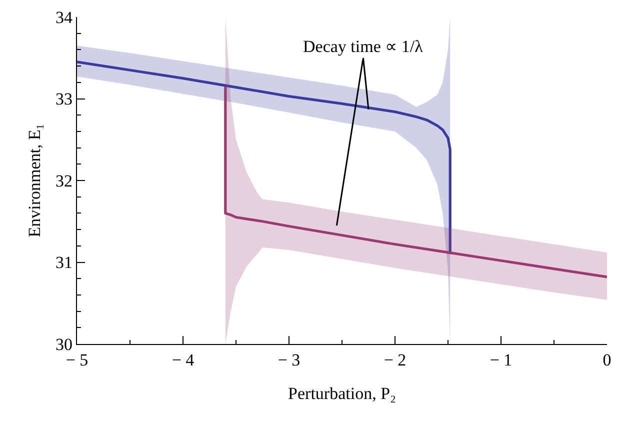 This screenshot has width=619, height=426. I want to click on x-tick-label: − 1, so click(501, 360).